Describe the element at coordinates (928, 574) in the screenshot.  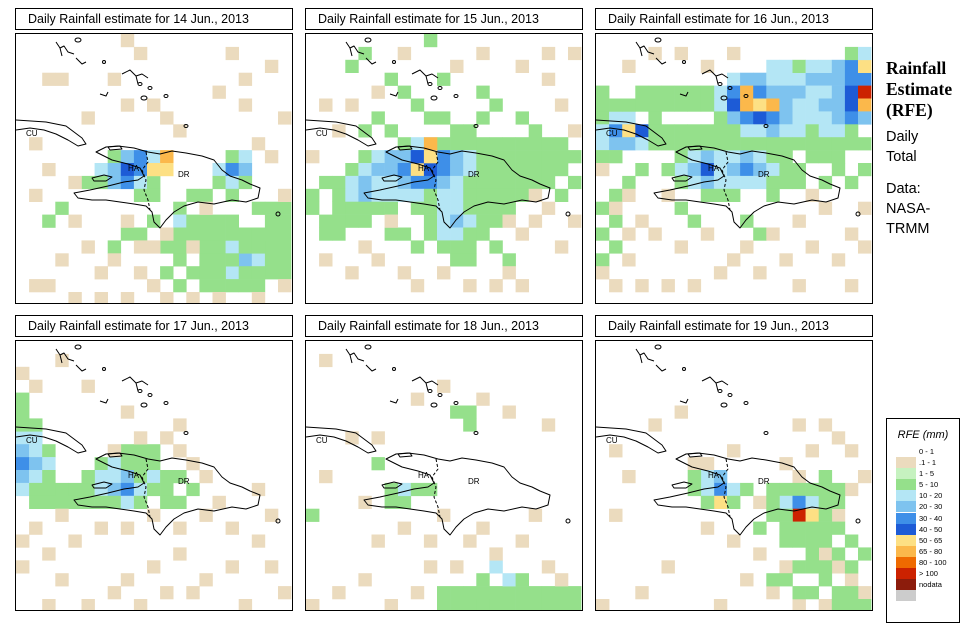
I see `legend-label: > 100` at that location.